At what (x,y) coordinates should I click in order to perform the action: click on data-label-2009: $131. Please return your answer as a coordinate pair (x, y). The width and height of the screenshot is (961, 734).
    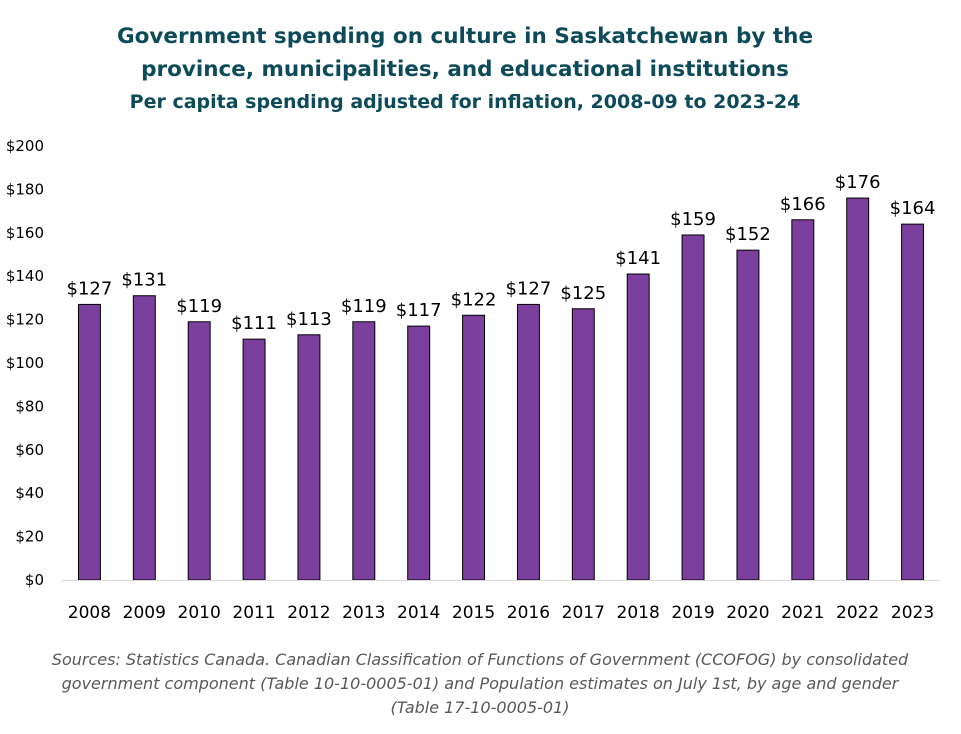
    Looking at the image, I should click on (144, 280).